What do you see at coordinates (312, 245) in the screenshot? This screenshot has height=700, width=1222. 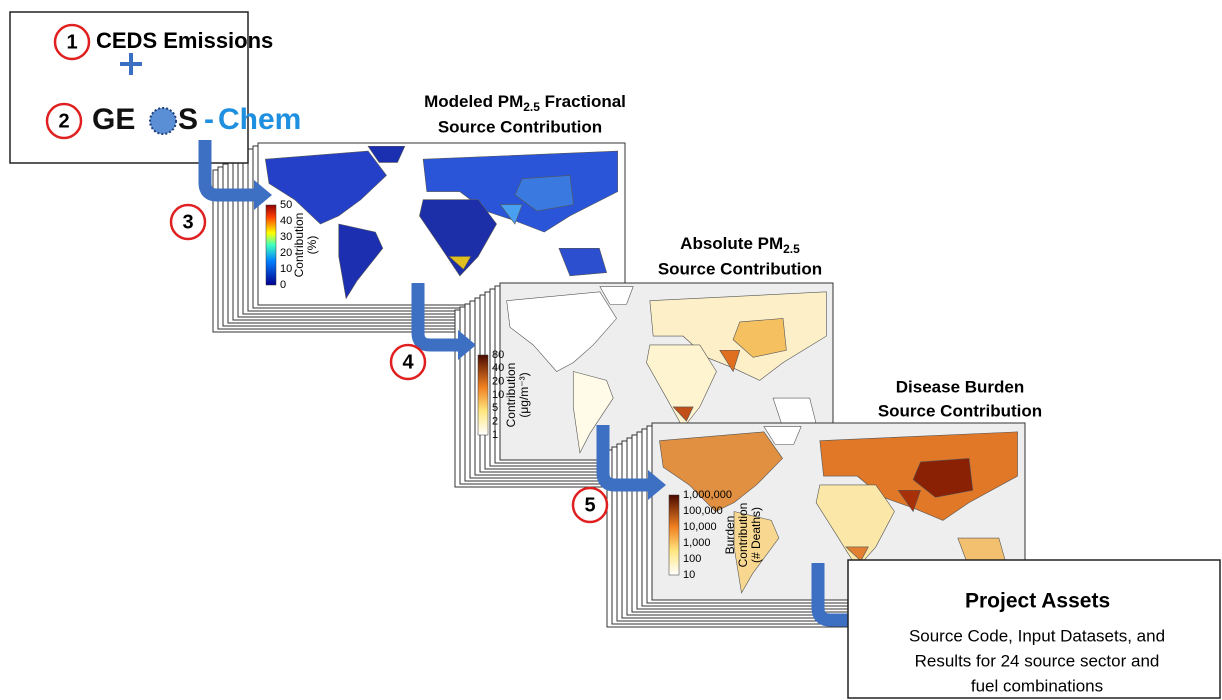 I see `colorbar-label: (%)` at bounding box center [312, 245].